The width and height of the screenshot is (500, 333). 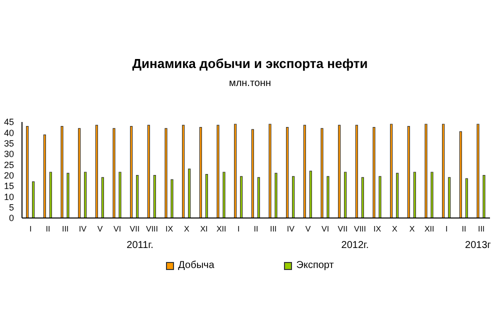 What do you see at coordinates (250, 83) in the screenshot?
I see `chart-subtitle: млн.тонн` at bounding box center [250, 83].